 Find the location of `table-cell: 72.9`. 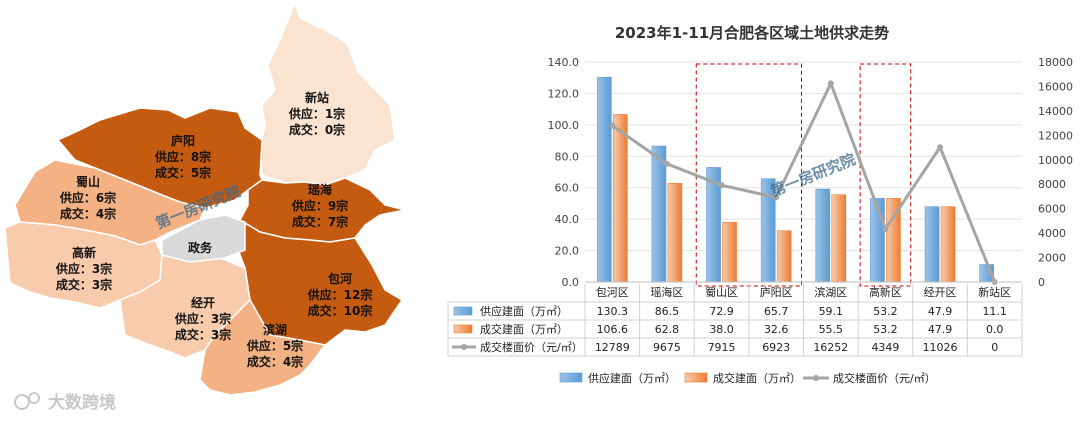

table-cell: 72.9 is located at coordinates (721, 311).